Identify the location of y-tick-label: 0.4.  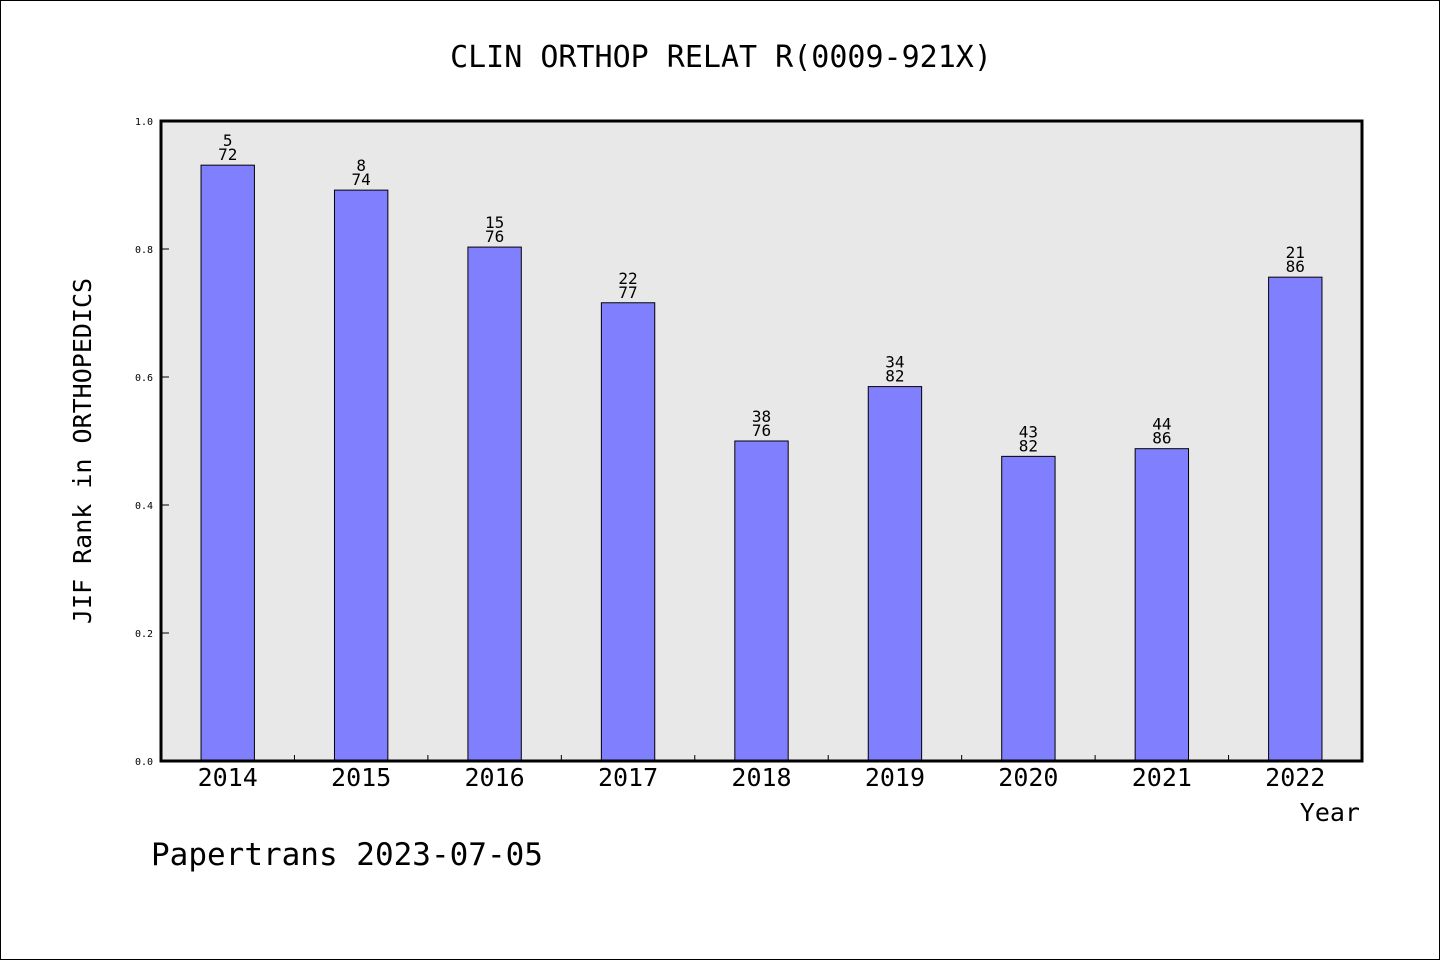
(144, 506).